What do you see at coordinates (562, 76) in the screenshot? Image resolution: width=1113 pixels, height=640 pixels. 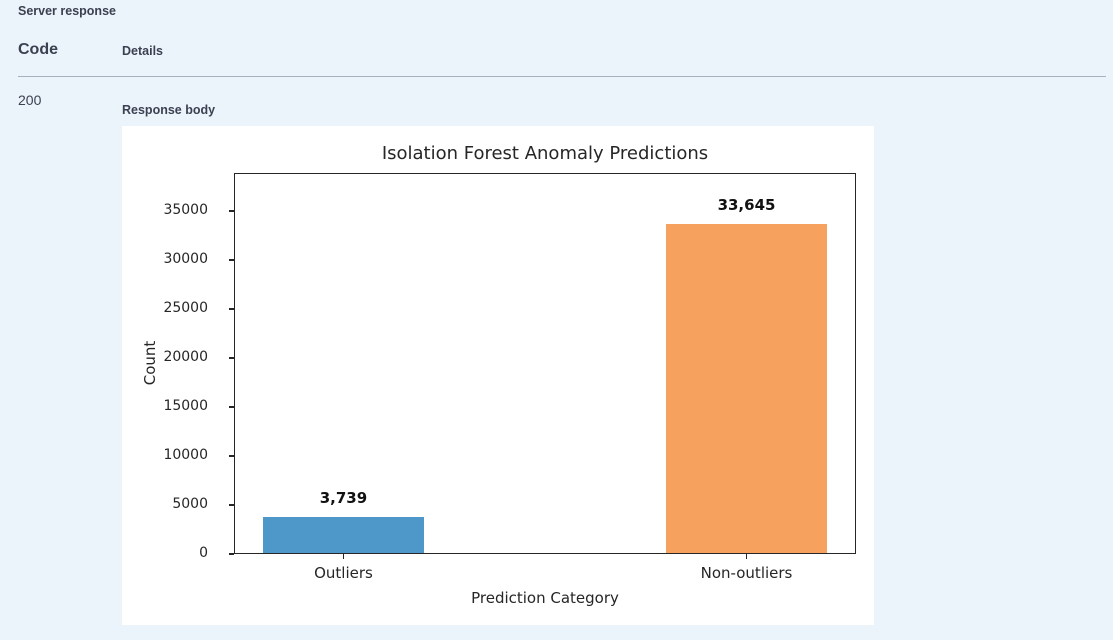 I see `header-divider` at bounding box center [562, 76].